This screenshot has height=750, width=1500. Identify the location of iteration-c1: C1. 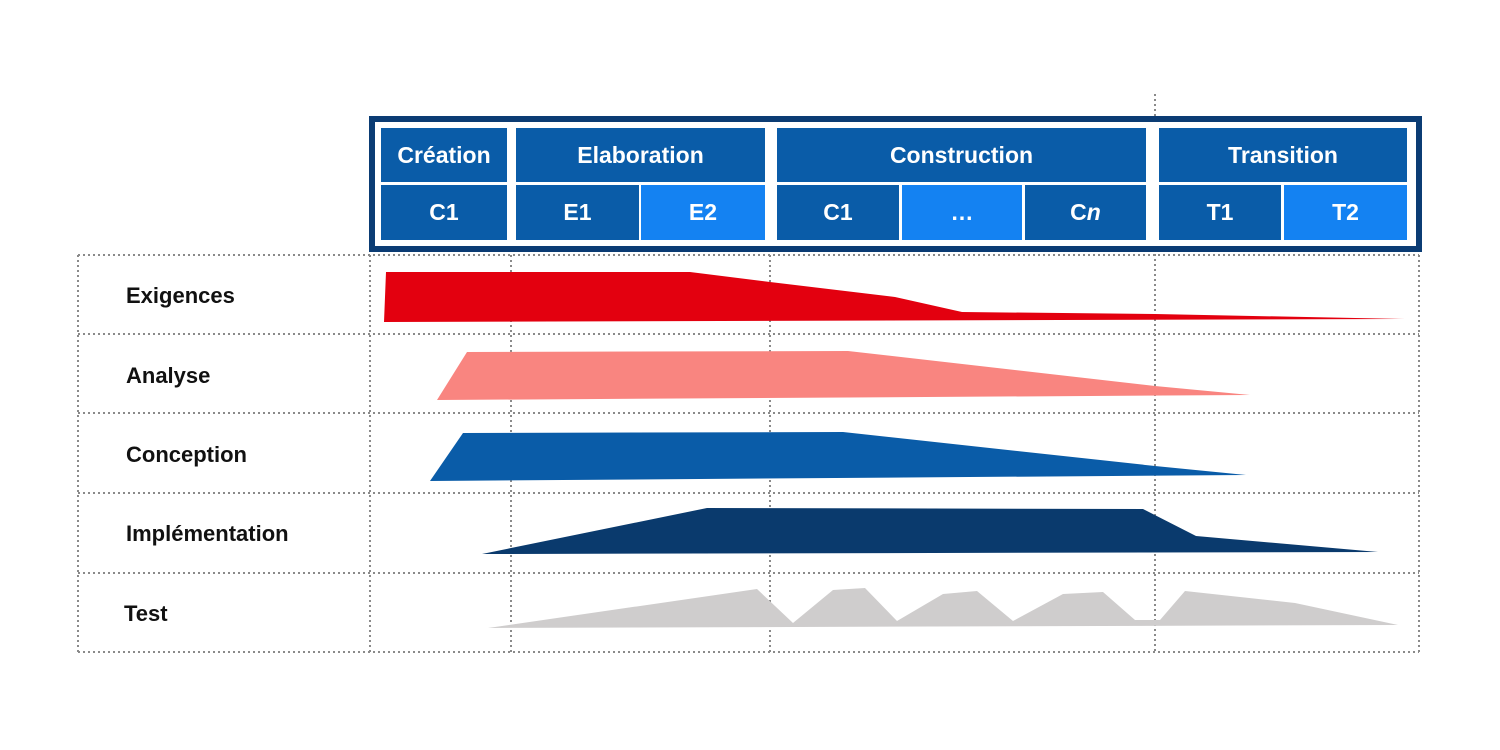
(444, 212).